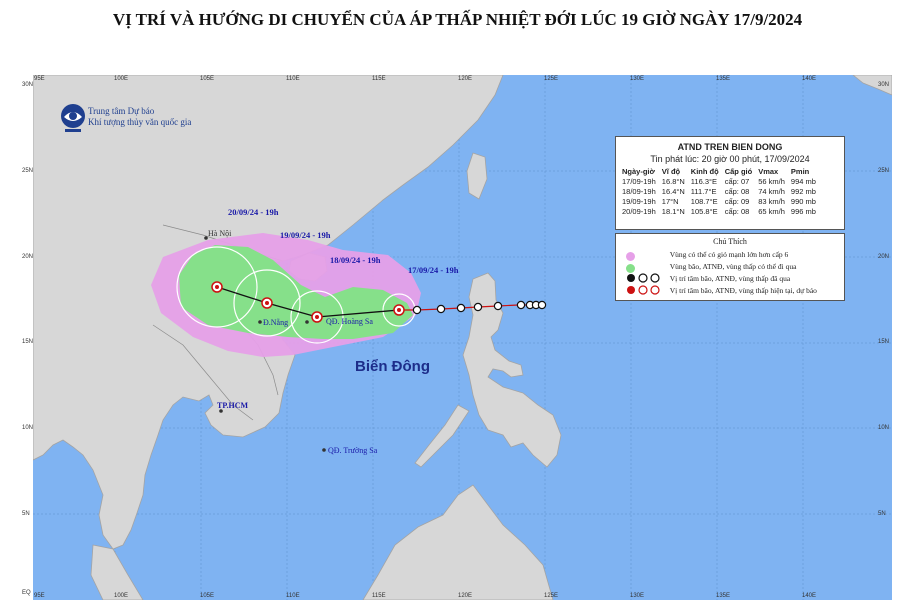 Image resolution: width=915 pixels, height=612 pixels. What do you see at coordinates (872, 85) in the screenshot?
I see `japan` at bounding box center [872, 85].